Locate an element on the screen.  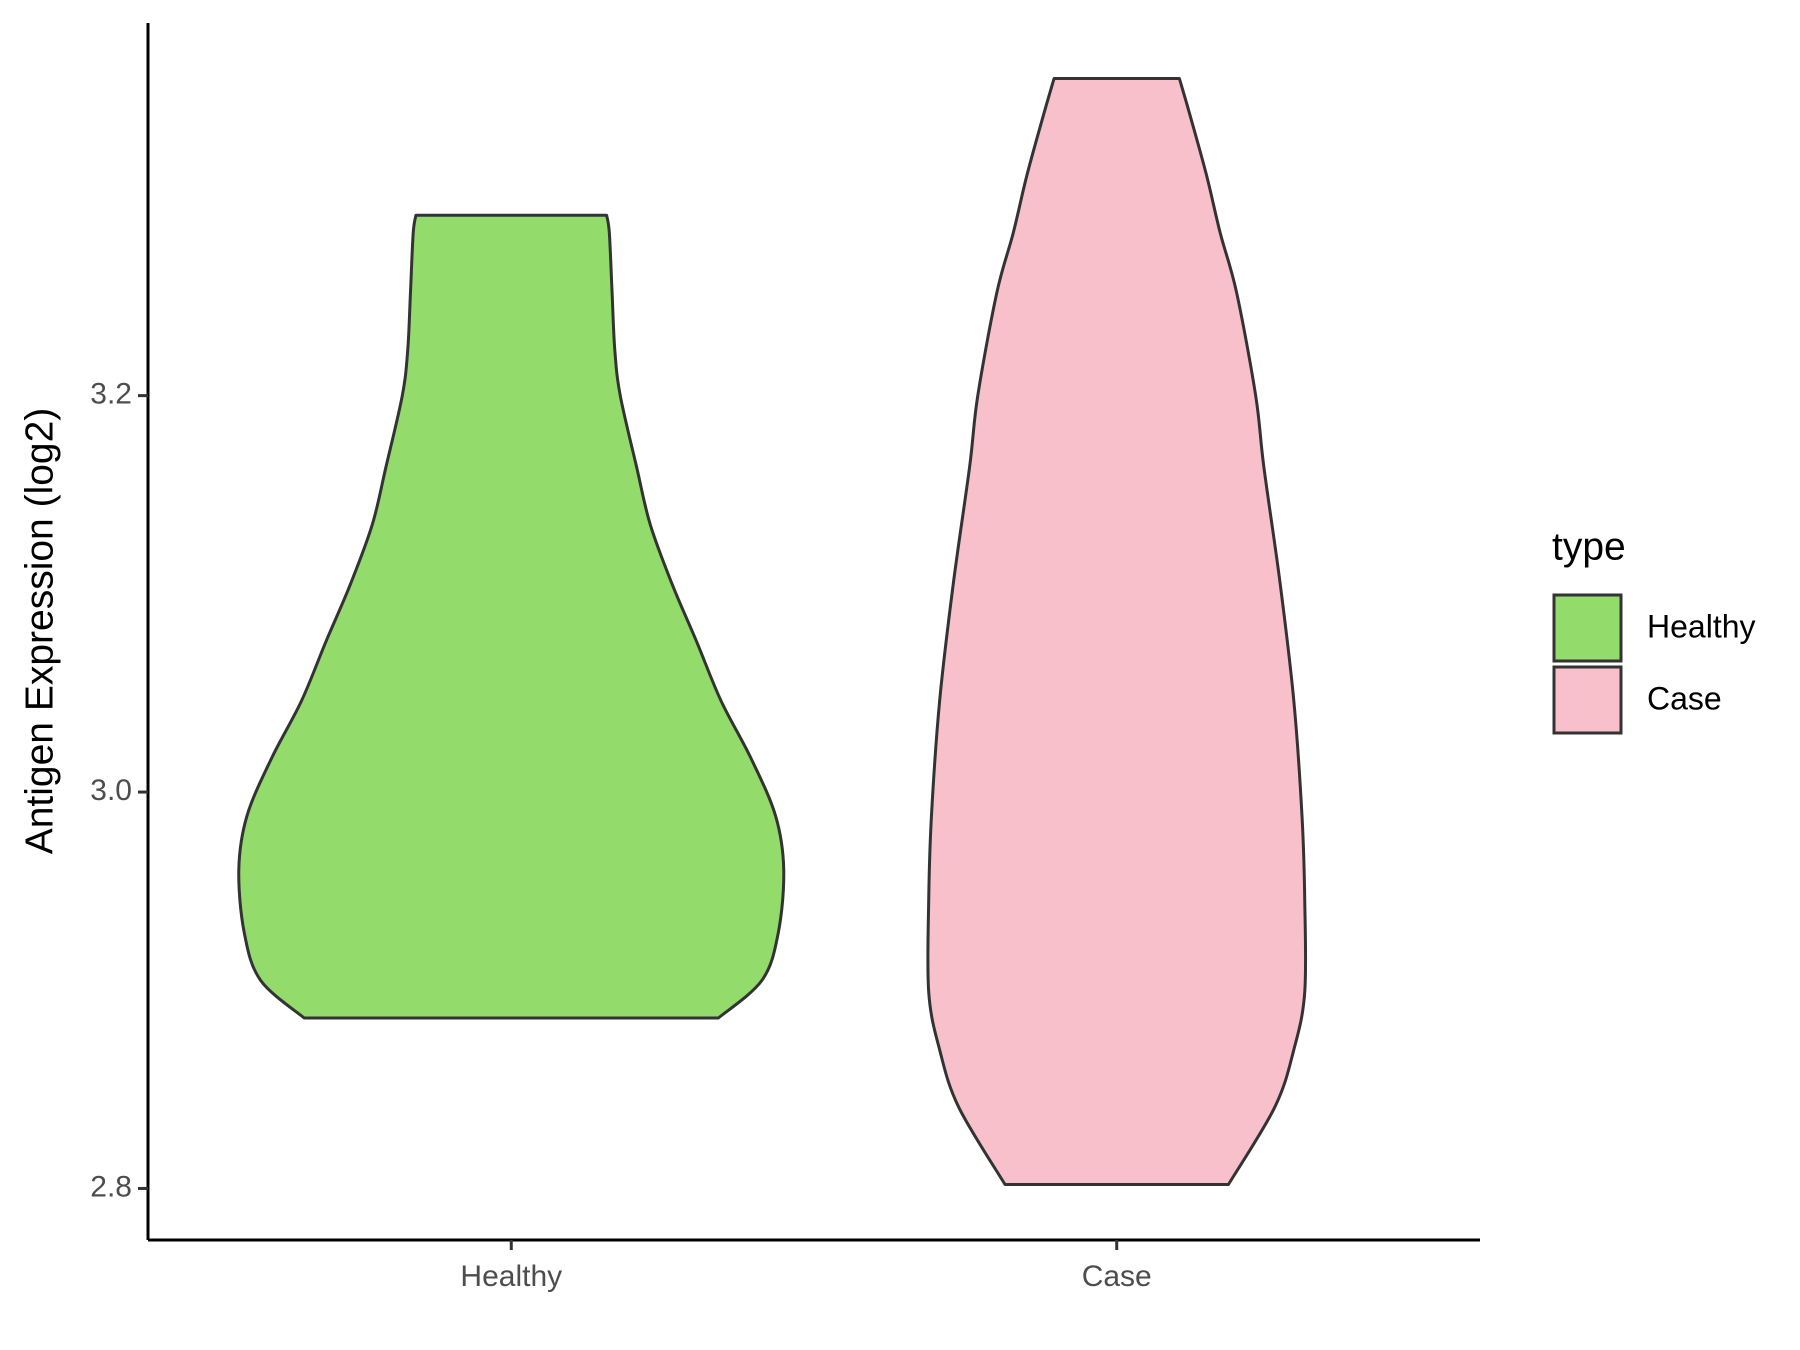
y-tick-label: 3.2 is located at coordinates (111, 394).